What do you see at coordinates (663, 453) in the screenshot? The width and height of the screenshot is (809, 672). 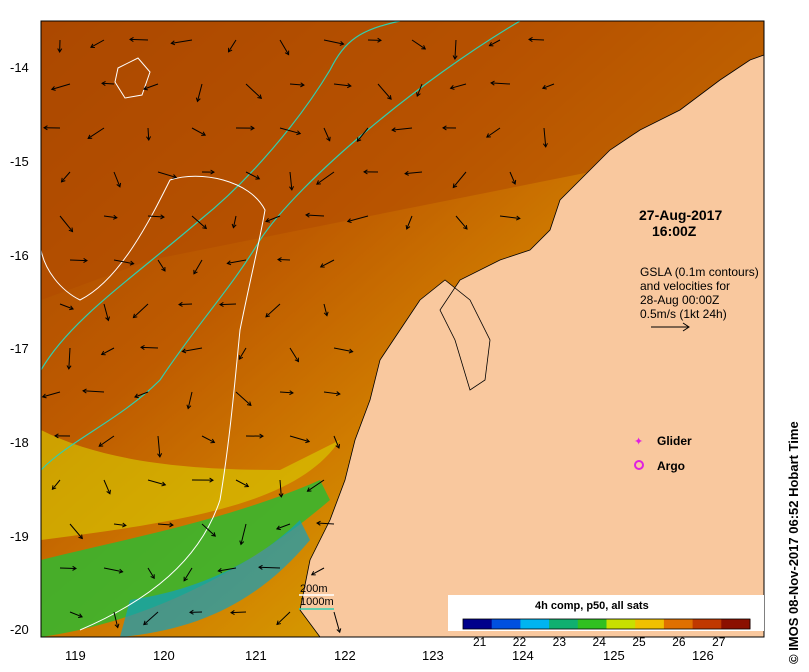 I see `platform-legend: ✦ Glider Argo` at bounding box center [663, 453].